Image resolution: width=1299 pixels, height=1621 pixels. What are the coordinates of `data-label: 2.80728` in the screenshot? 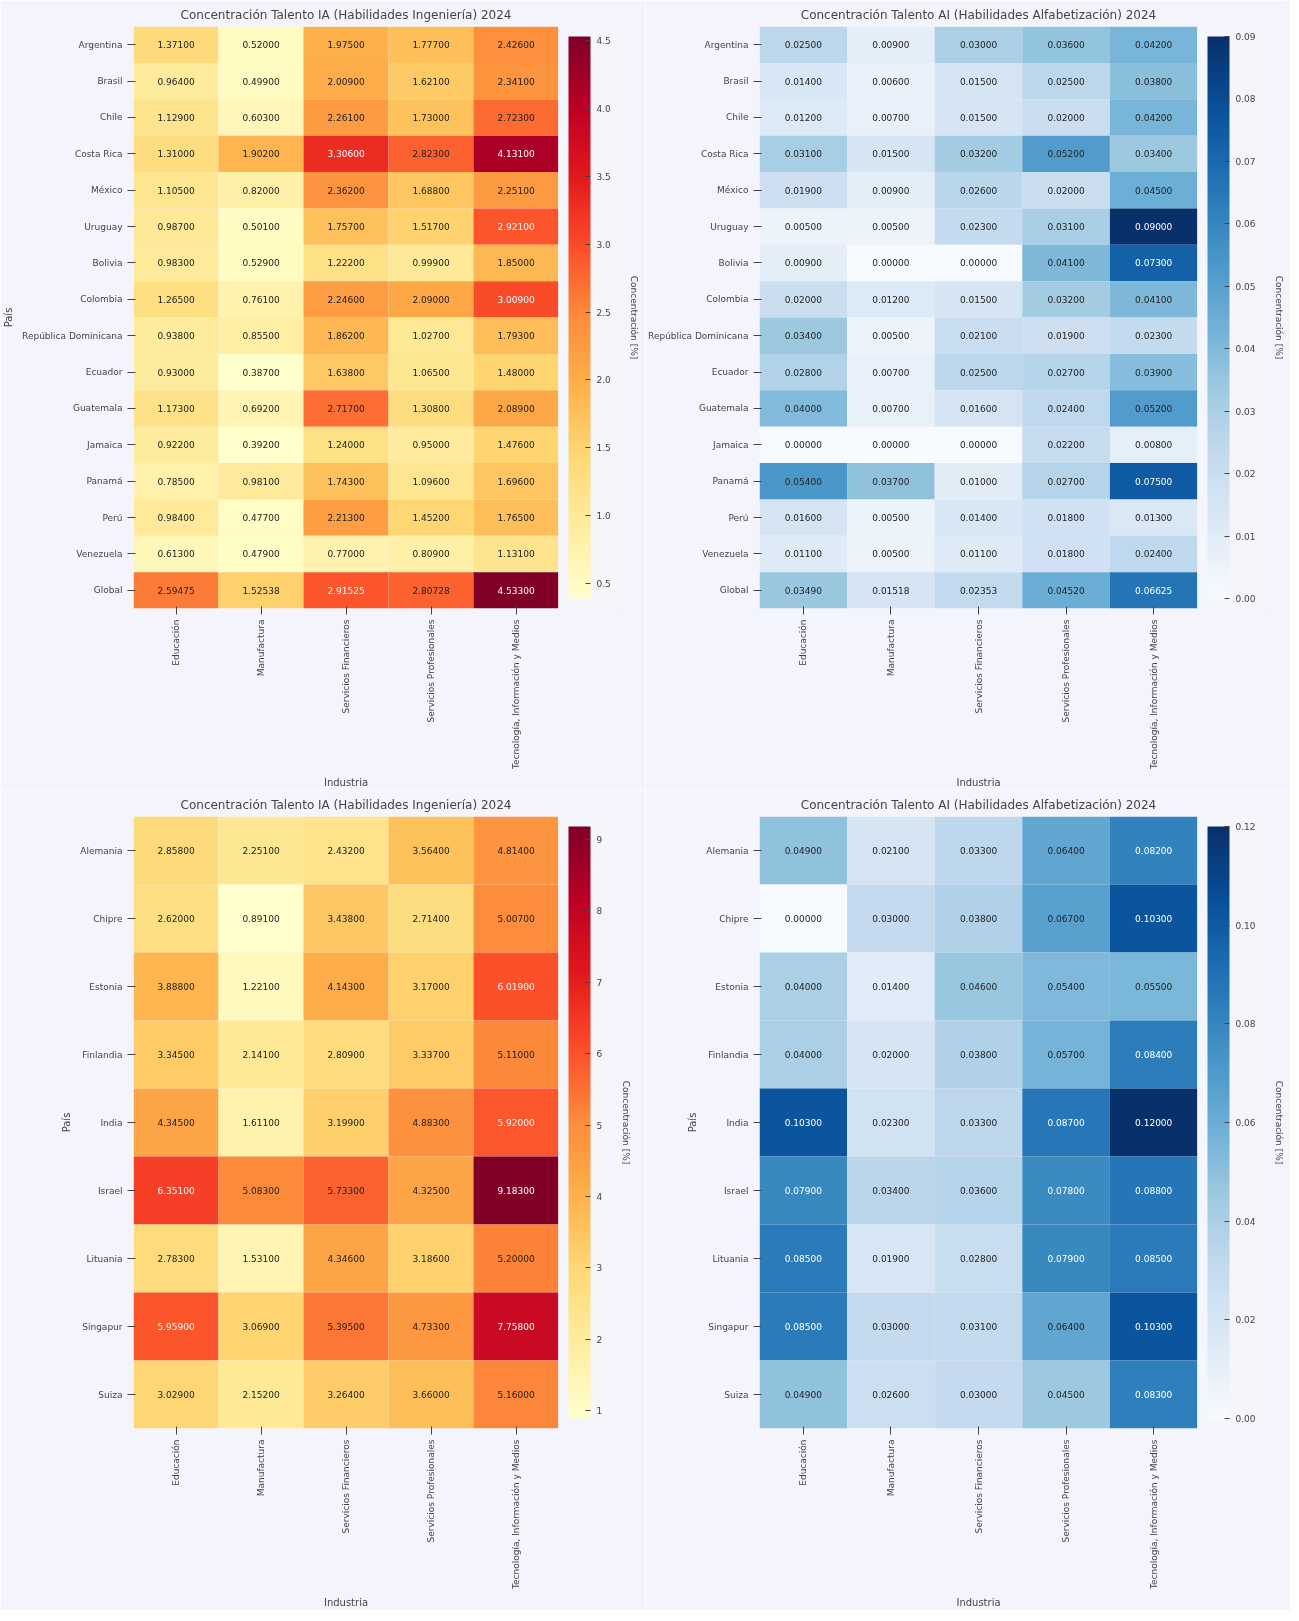 It's located at (431, 590).